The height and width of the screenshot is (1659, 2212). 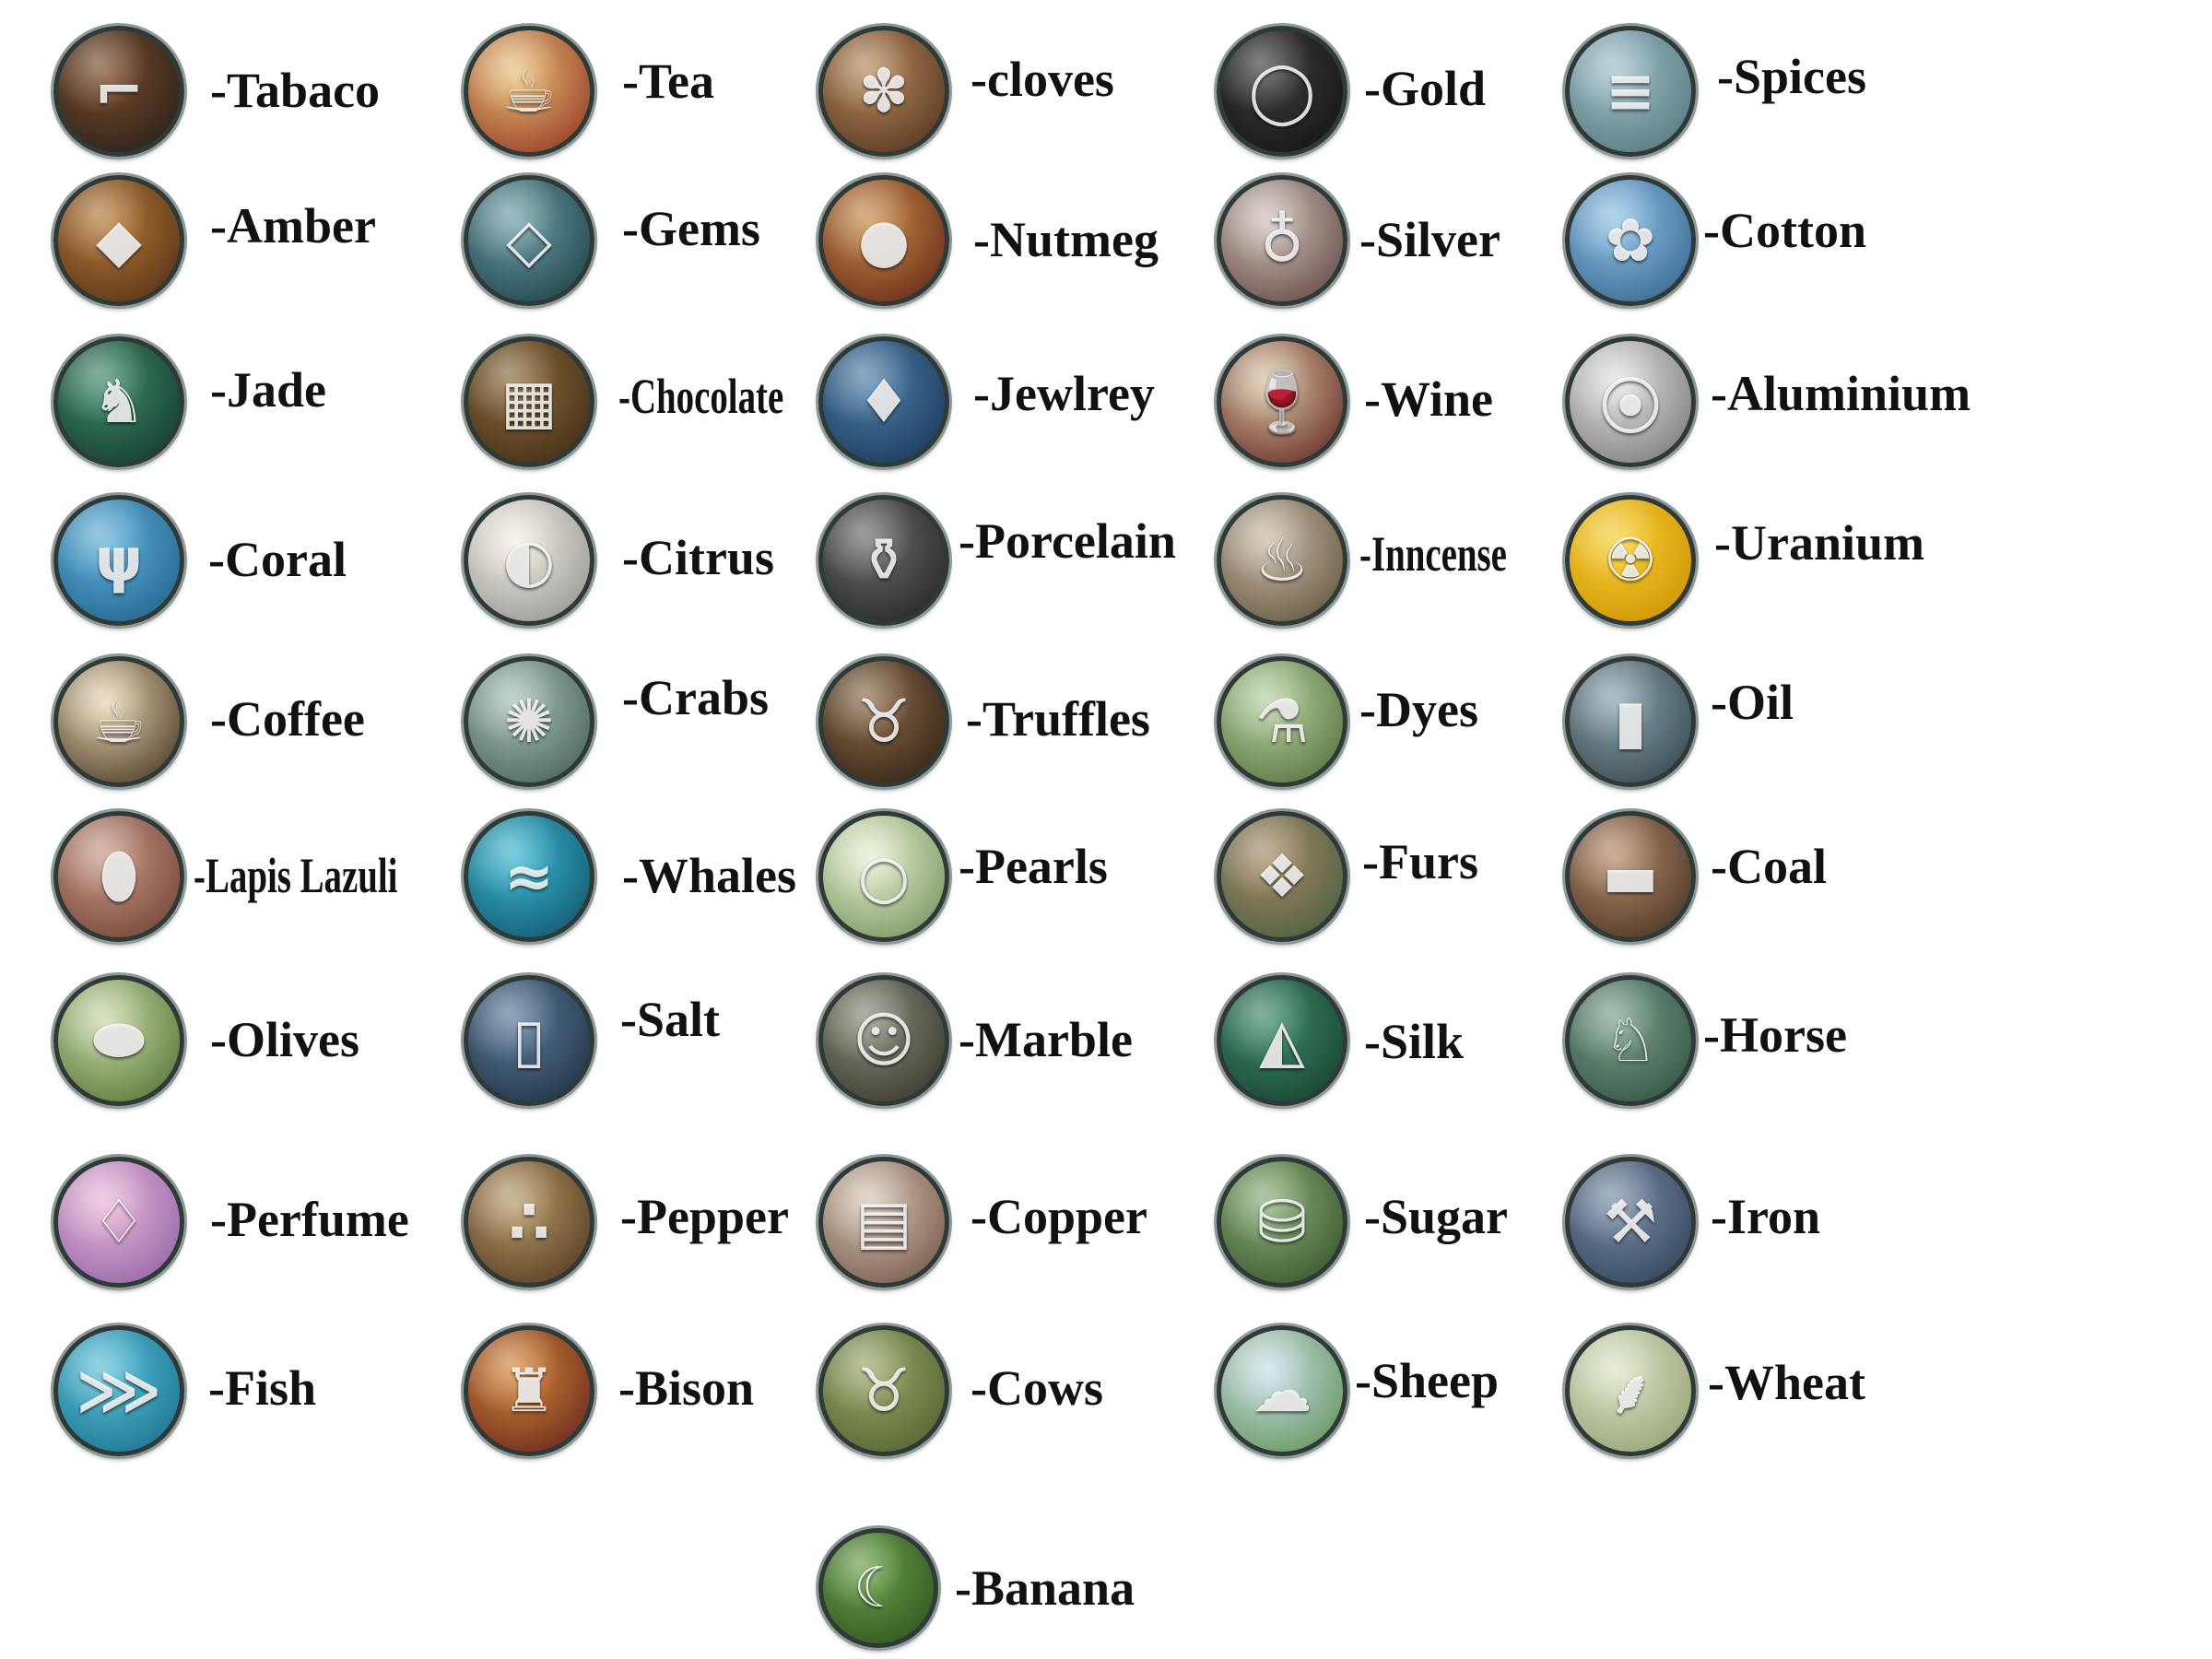 I want to click on silk-roll-icon: ◭, so click(x=1282, y=1040).